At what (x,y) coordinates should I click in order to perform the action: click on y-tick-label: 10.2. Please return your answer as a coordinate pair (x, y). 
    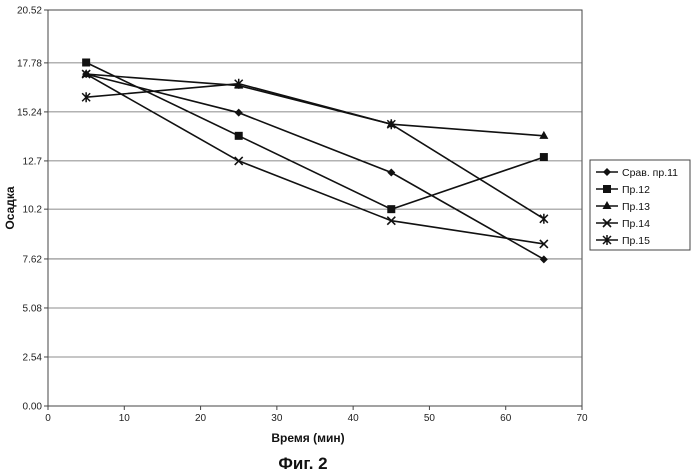
    Looking at the image, I should click on (33, 210).